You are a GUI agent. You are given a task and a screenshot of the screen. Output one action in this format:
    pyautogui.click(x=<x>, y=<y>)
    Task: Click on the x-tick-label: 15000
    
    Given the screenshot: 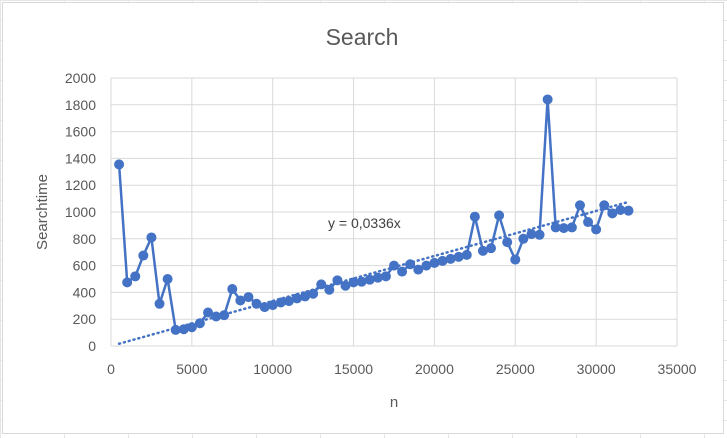 What is the action you would take?
    pyautogui.click(x=353, y=369)
    